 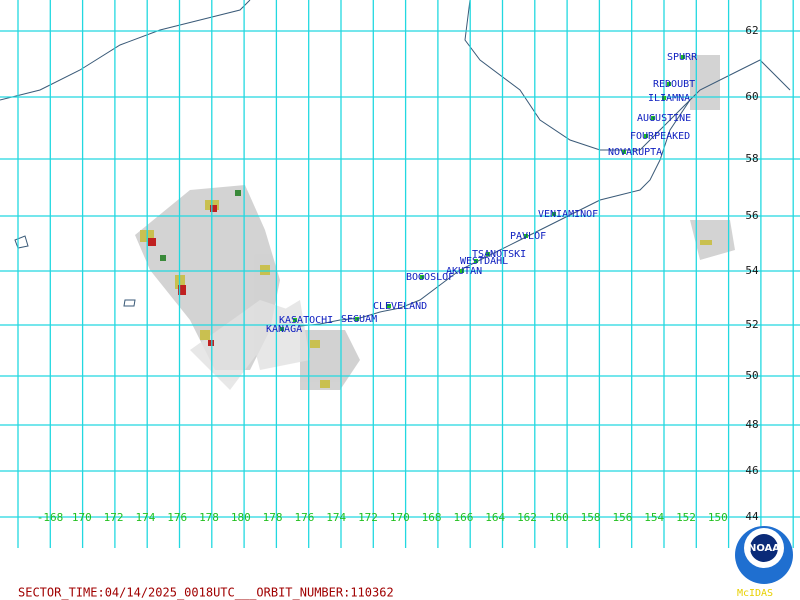 What do you see at coordinates (752, 516) in the screenshot?
I see `latitude-label: 44` at bounding box center [752, 516].